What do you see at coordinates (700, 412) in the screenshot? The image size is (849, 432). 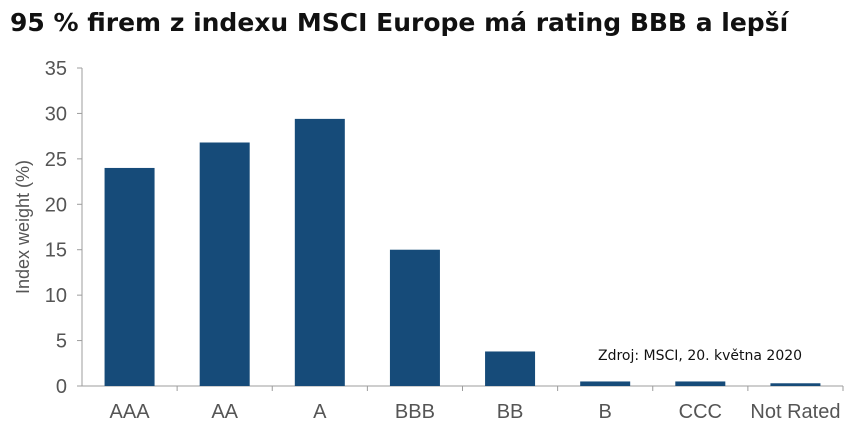 I see `x-tick-label: CCC` at bounding box center [700, 412].